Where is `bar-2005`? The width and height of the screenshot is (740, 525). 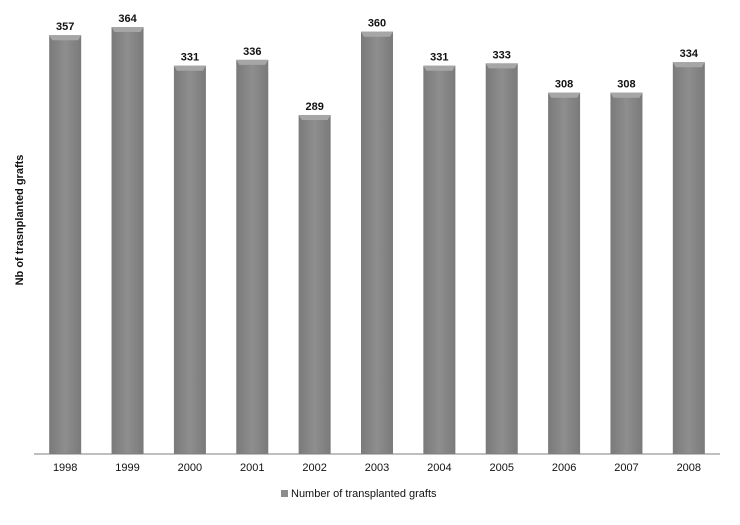 bar-2005 is located at coordinates (501, 258).